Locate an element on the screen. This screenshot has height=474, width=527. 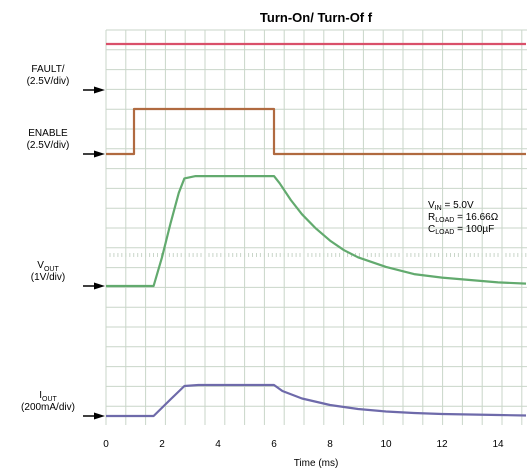
channel-label-fault: FAULT/(2.5V/div) is located at coordinates (66, 79).